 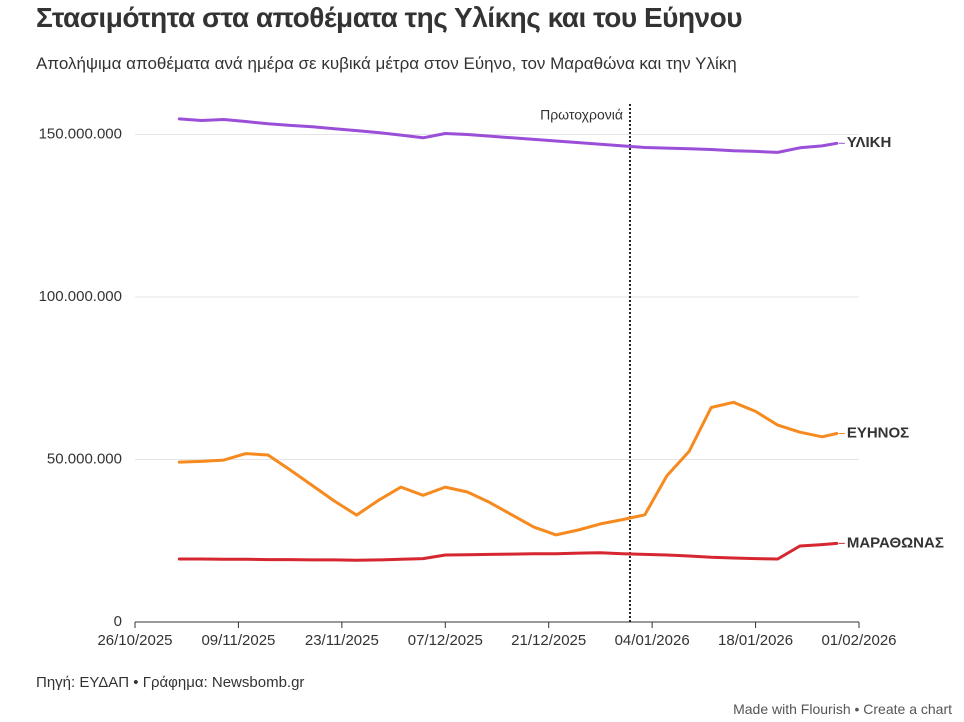 I want to click on footer: Made with Flourish • Create a chart, so click(x=842, y=709).